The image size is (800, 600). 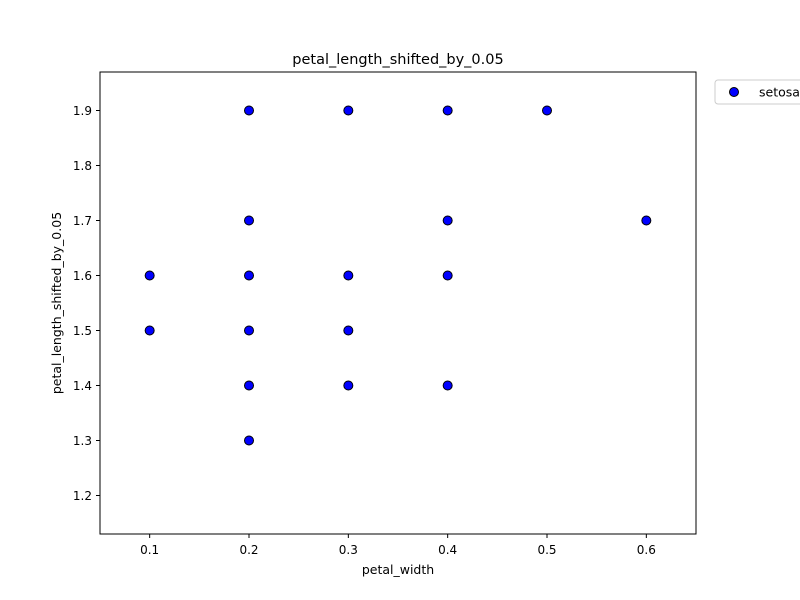 I want to click on y-tick-label: 1.9, so click(x=82, y=111).